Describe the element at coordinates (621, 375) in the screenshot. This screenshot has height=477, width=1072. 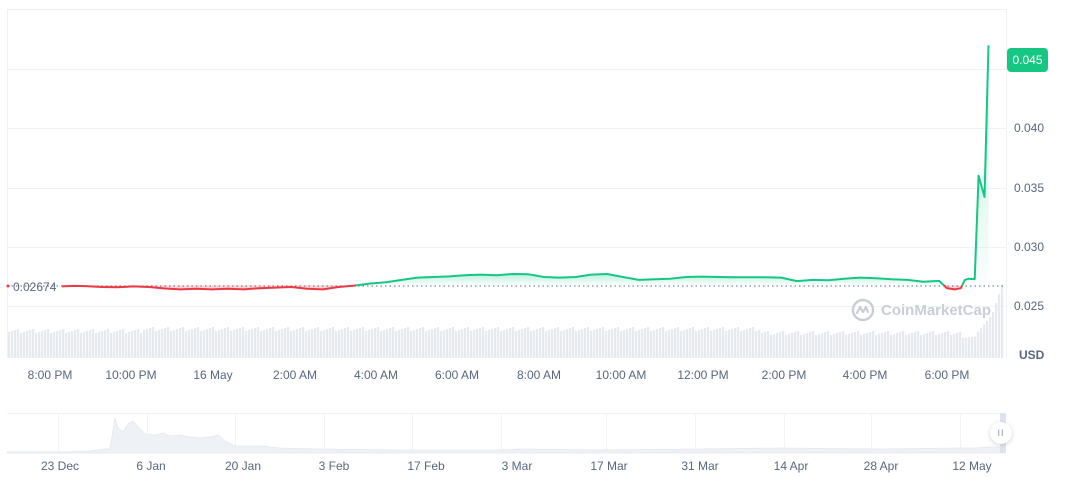
I see `x-tick: 10:00 AM` at that location.